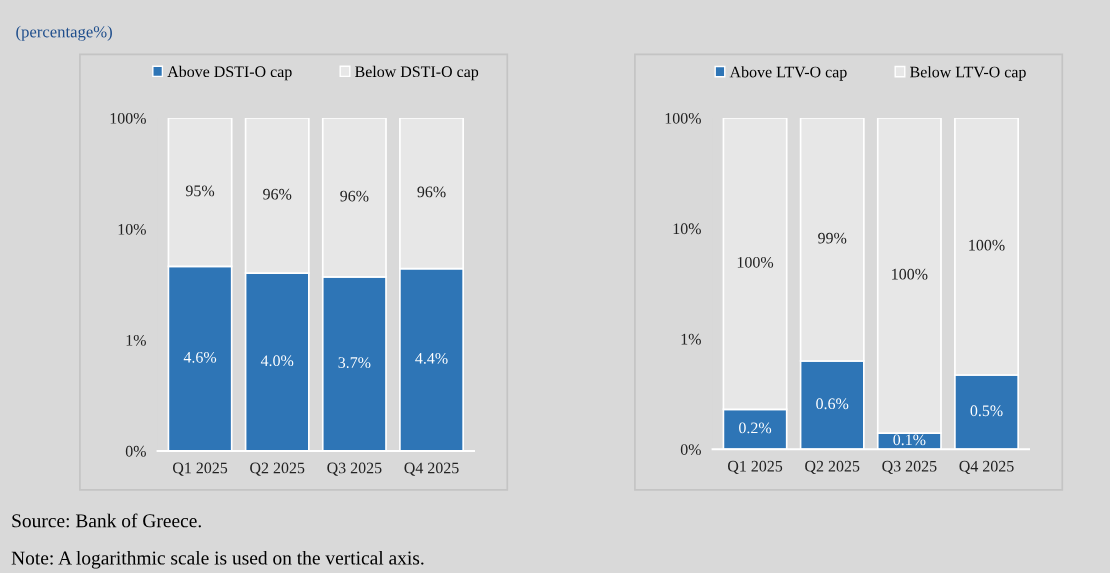 The height and width of the screenshot is (573, 1110). What do you see at coordinates (354, 363) in the screenshot?
I see `data-label: 3.7%` at bounding box center [354, 363].